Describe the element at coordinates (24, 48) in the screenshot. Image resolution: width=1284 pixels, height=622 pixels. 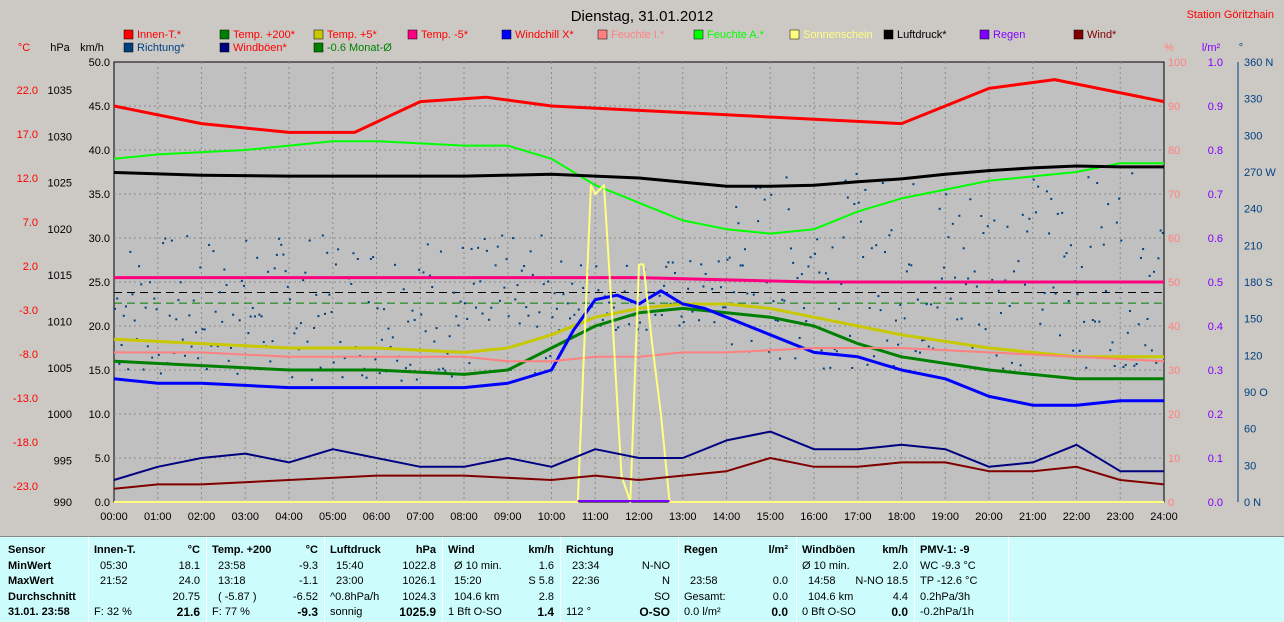
I see `axis-unit-temp: °C` at that location.